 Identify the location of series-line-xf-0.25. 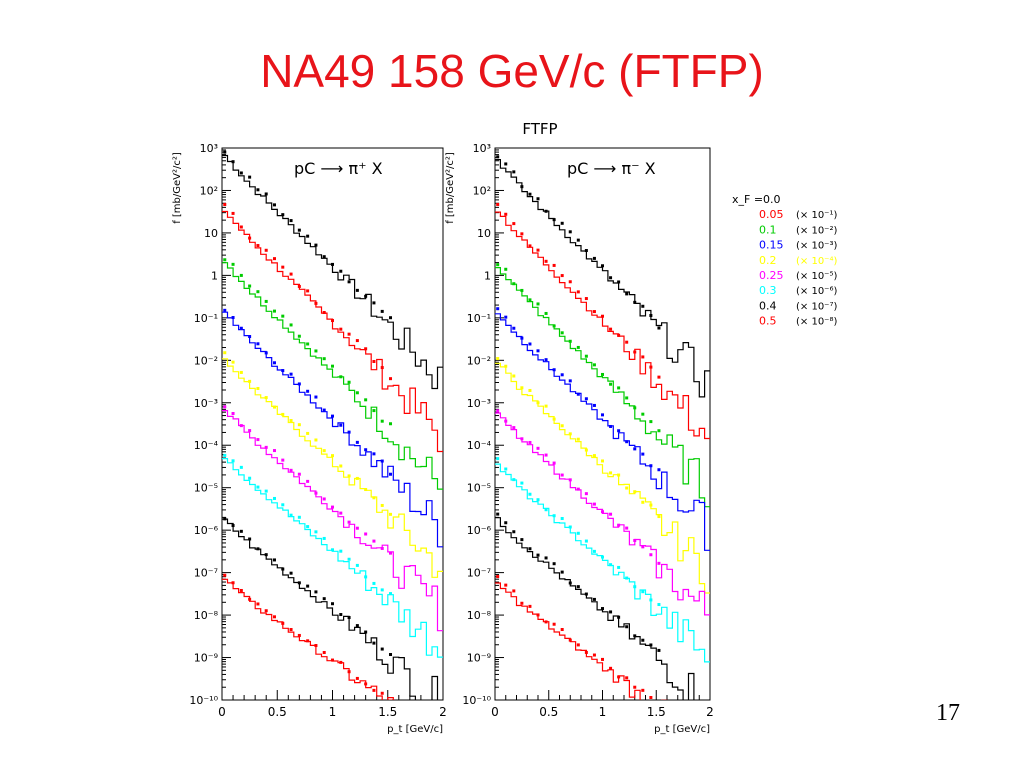
(332, 521).